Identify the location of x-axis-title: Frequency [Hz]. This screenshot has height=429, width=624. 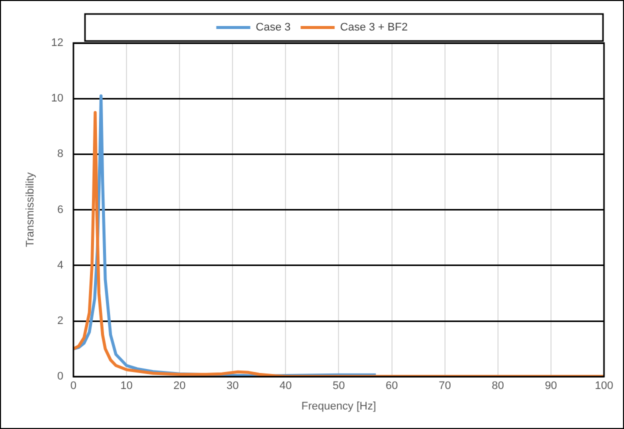
(338, 406).